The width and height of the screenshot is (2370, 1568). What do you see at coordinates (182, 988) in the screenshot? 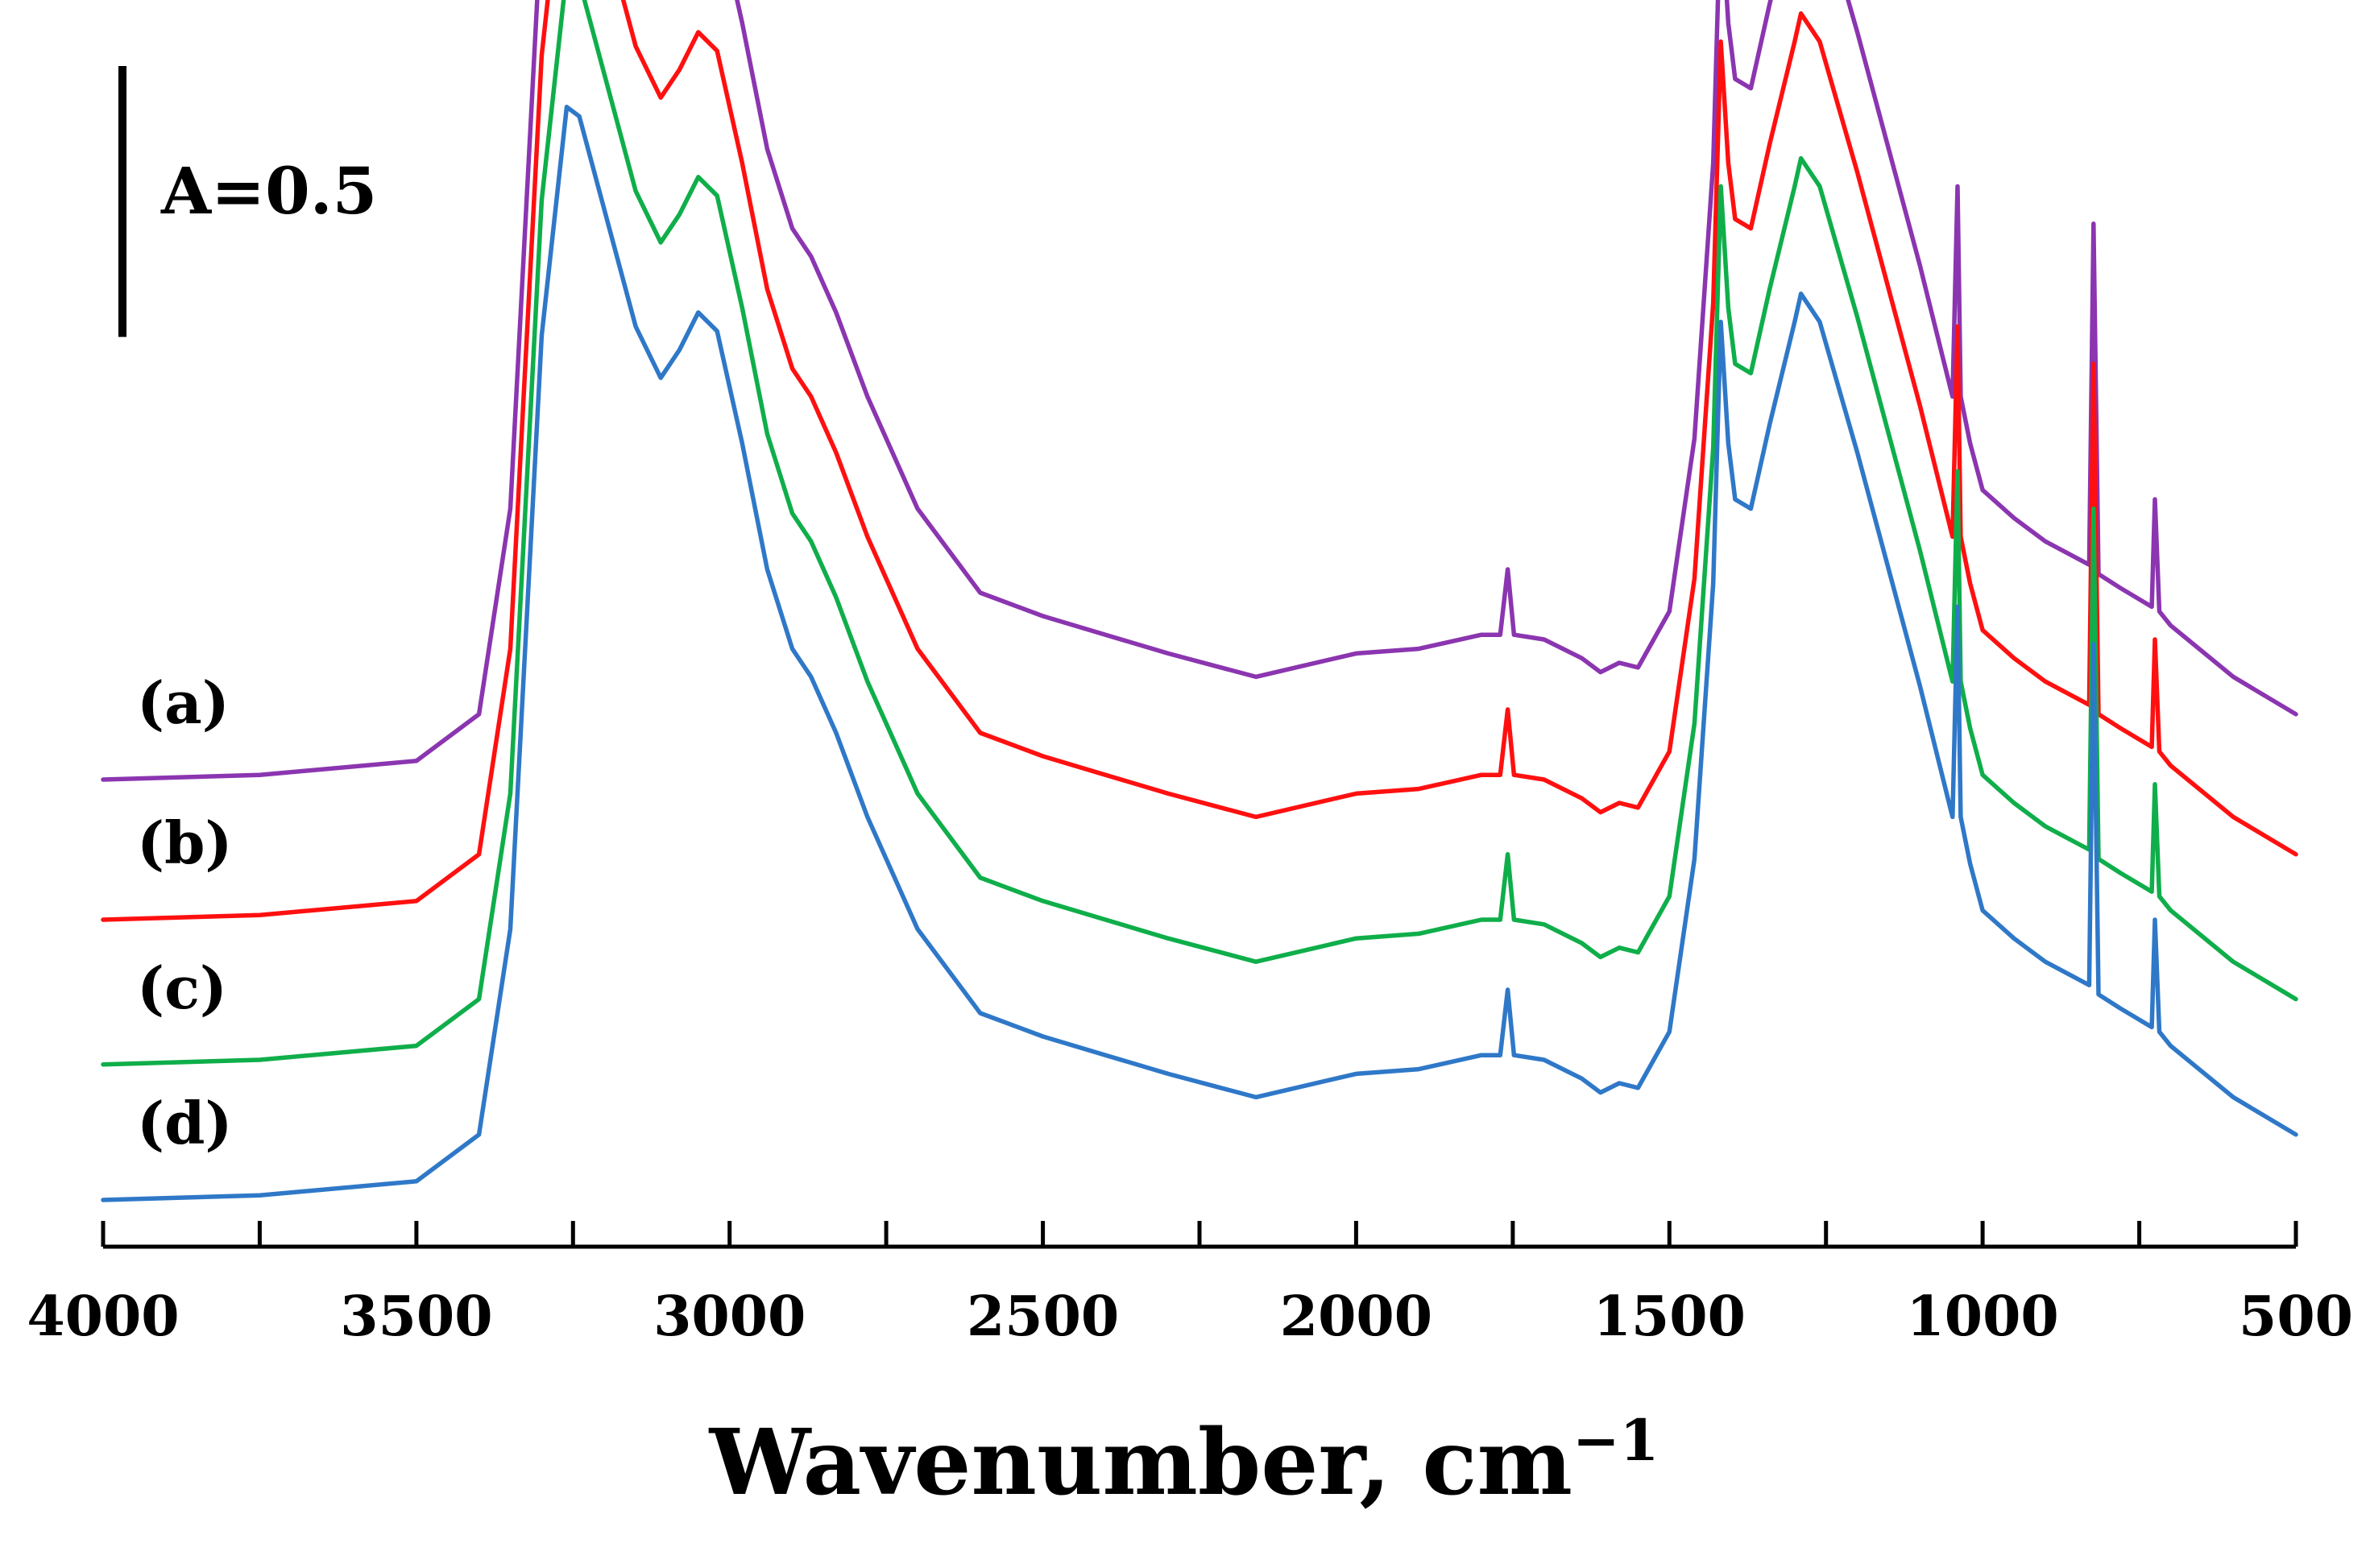
I see `series-label-c: (c)` at bounding box center [182, 988].